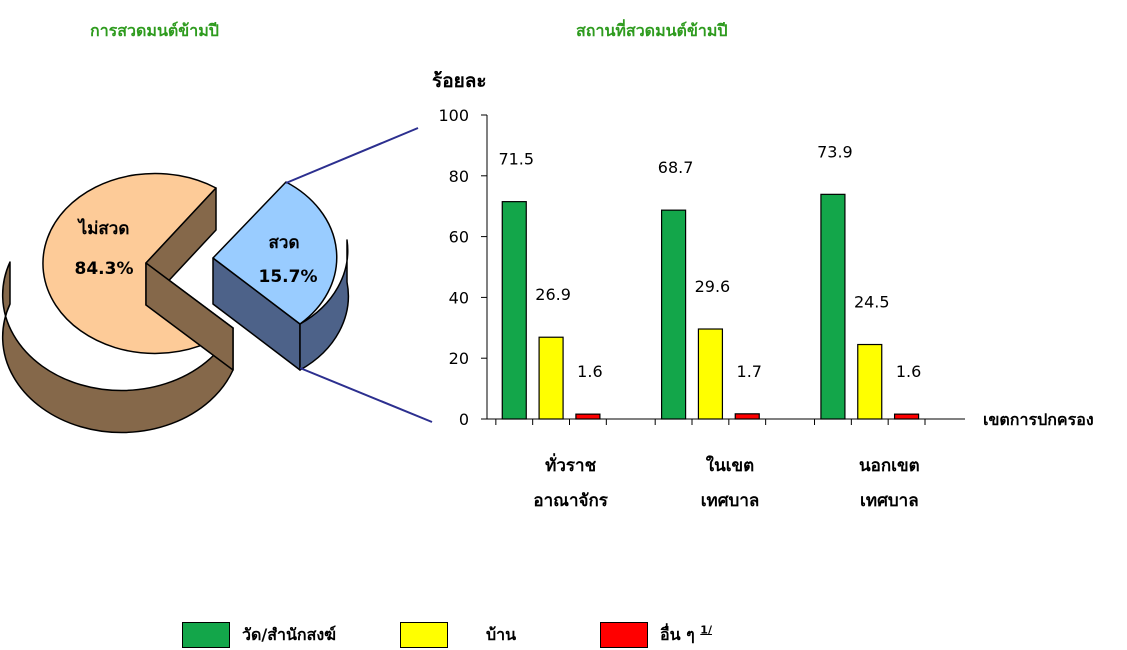 The height and width of the screenshot is (650, 1127). I want to click on bar-value-label: 29.6, so click(713, 286).